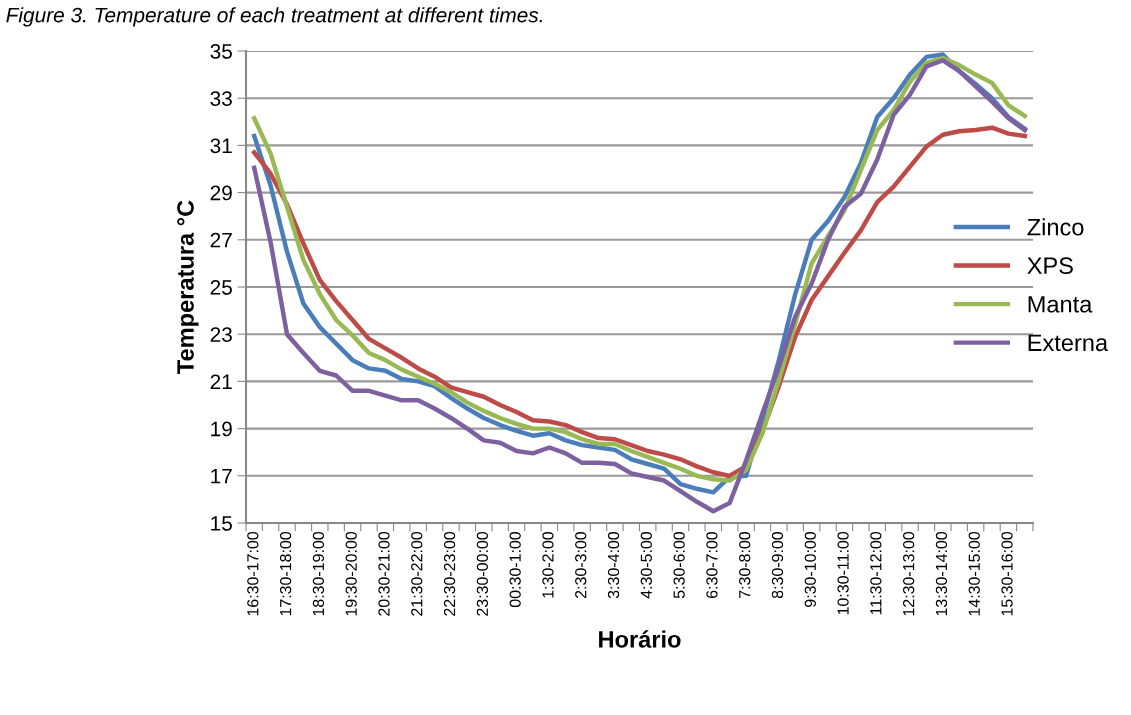 The image size is (1131, 715). Describe the element at coordinates (548, 564) in the screenshot. I see `x-tick-label: 1:30-2:00` at that location.